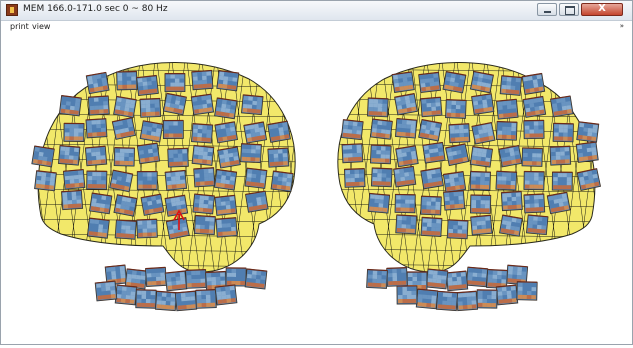 Image resolution: width=633 pixels, height=348 pixels. Describe the element at coordinates (19, 27) in the screenshot. I see `menu-print: print` at that location.